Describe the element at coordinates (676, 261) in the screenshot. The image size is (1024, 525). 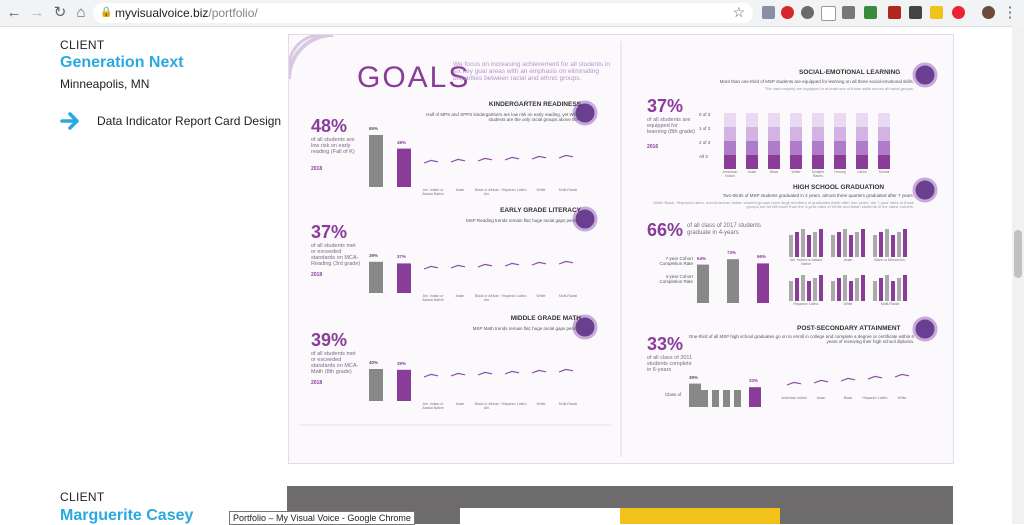
I see `rate-label: 7-year Cohort Completion Rate` at that location.